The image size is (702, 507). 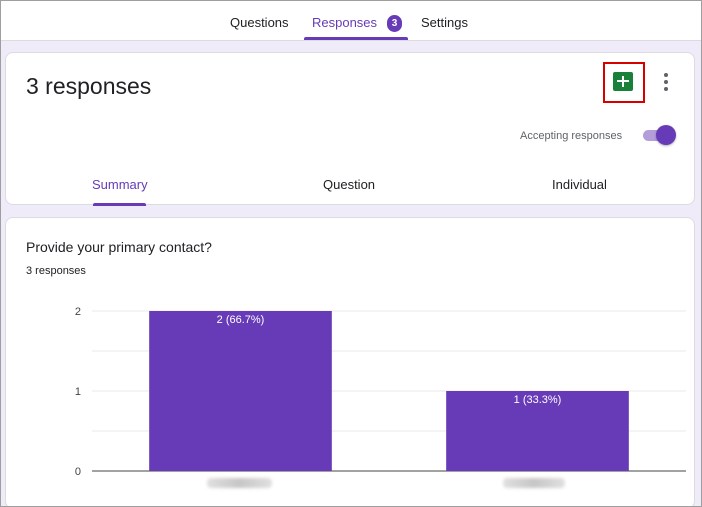 What do you see at coordinates (356, 38) in the screenshot?
I see `active-tab-indicator` at bounding box center [356, 38].